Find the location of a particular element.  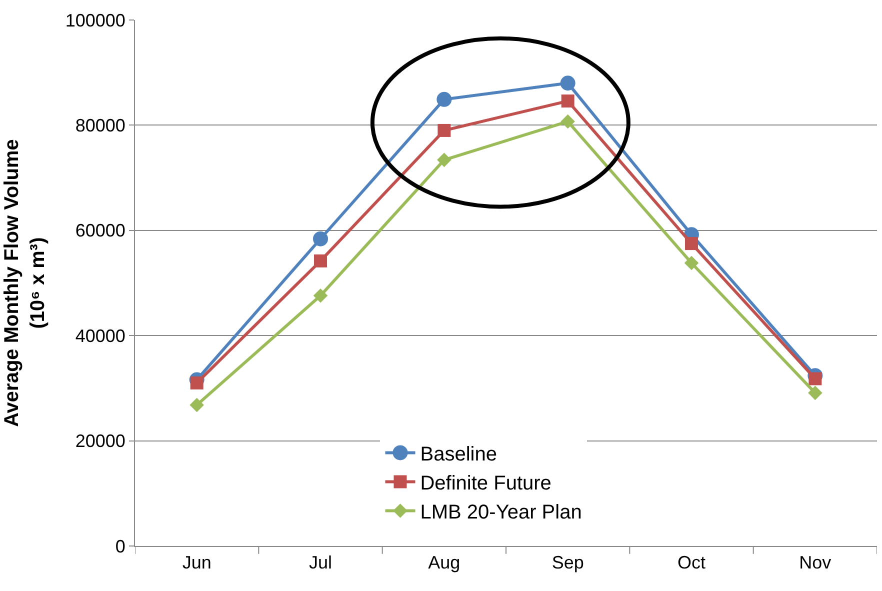

x-tick-label: Jul is located at coordinates (320, 562).